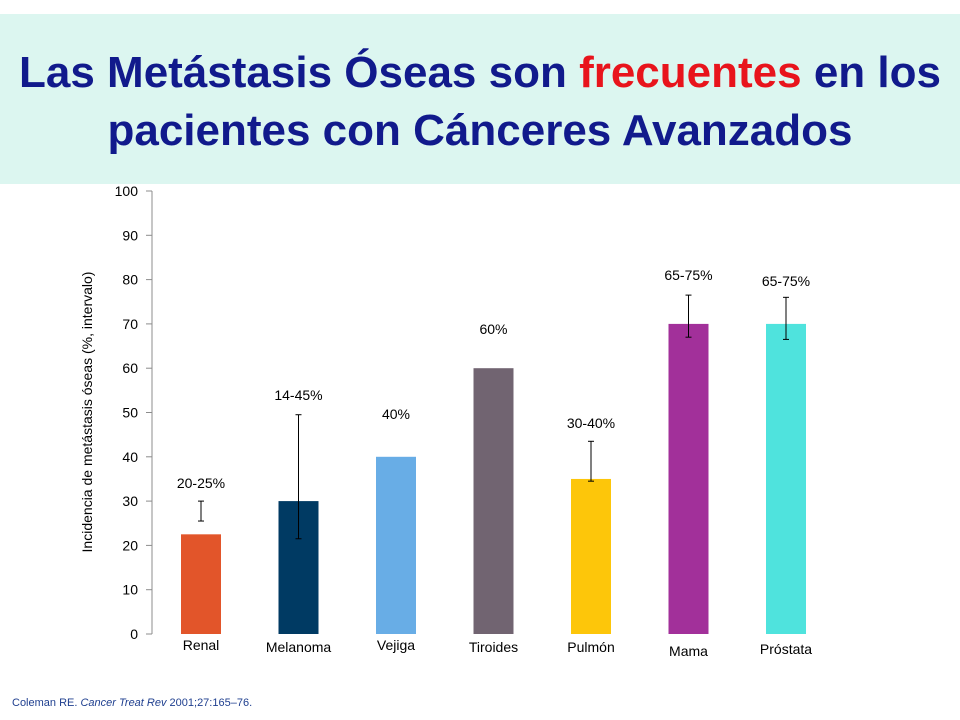 This screenshot has width=960, height=720. What do you see at coordinates (493, 329) in the screenshot?
I see `data-label-3: 60%` at bounding box center [493, 329].